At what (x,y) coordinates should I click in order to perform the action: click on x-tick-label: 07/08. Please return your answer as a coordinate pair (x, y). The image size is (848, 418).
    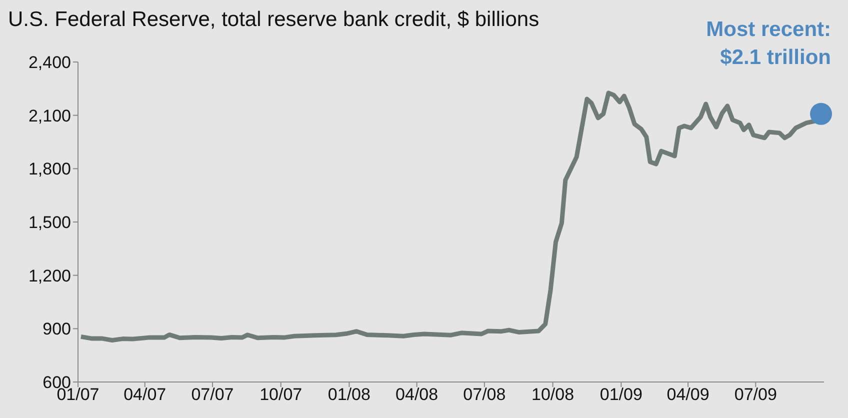
    Looking at the image, I should click on (484, 394).